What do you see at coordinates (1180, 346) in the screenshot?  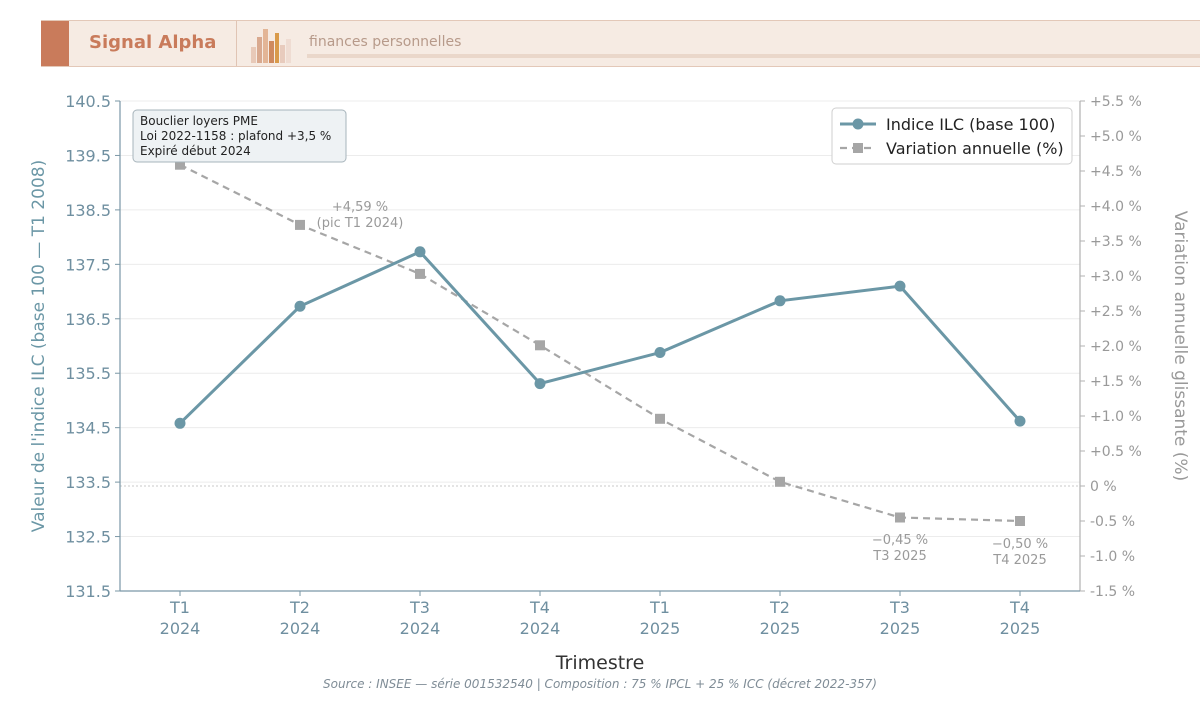 I see `y2-axis-label: Variation annuelle glissante (%)` at bounding box center [1180, 346].